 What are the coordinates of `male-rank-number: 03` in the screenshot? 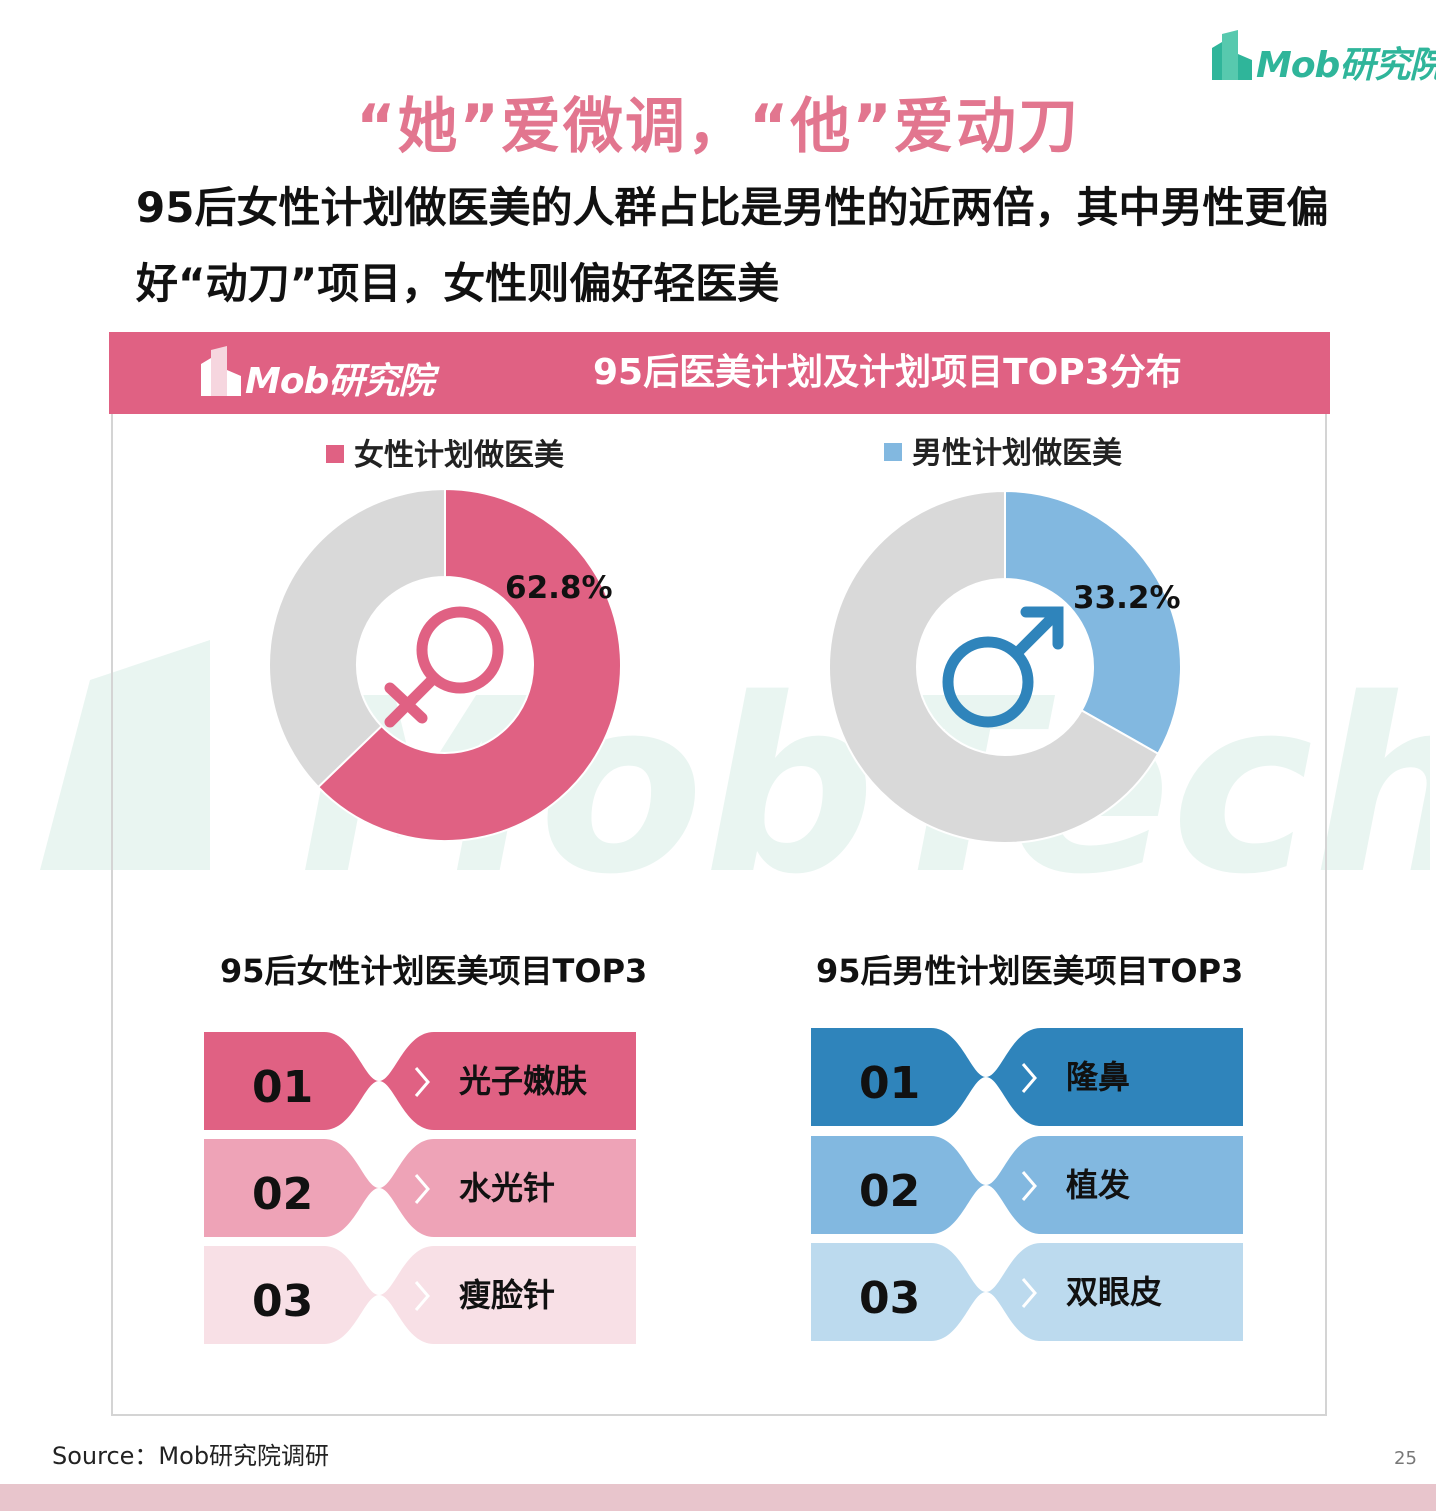 It's located at (890, 1298).